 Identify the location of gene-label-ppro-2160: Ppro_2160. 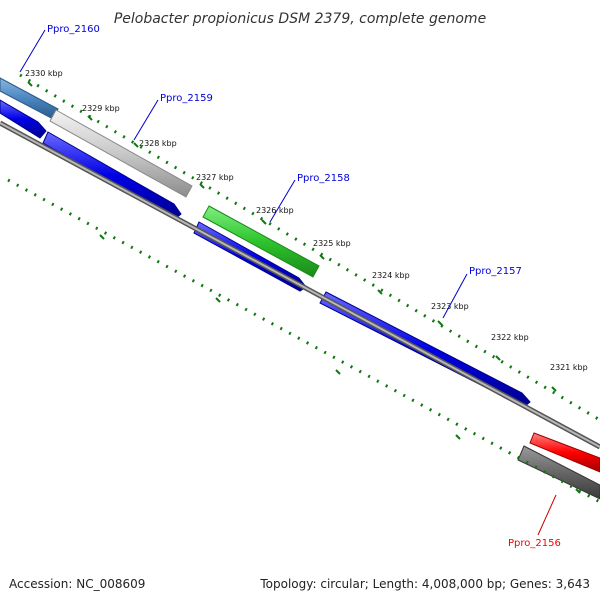
(59, 48).